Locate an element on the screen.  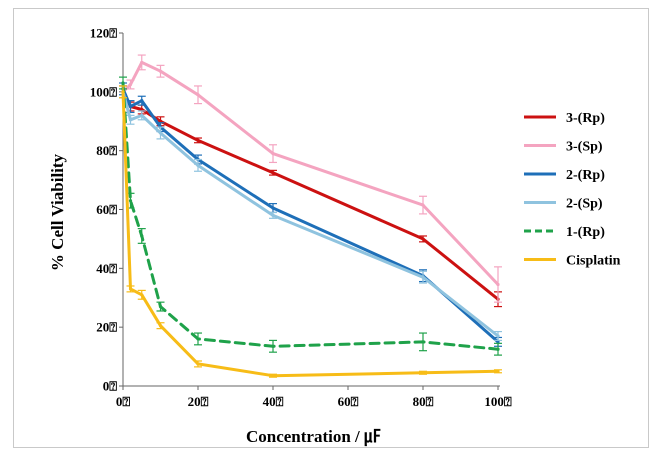
y-tick-label: 100⍰ is located at coordinates (104, 91).